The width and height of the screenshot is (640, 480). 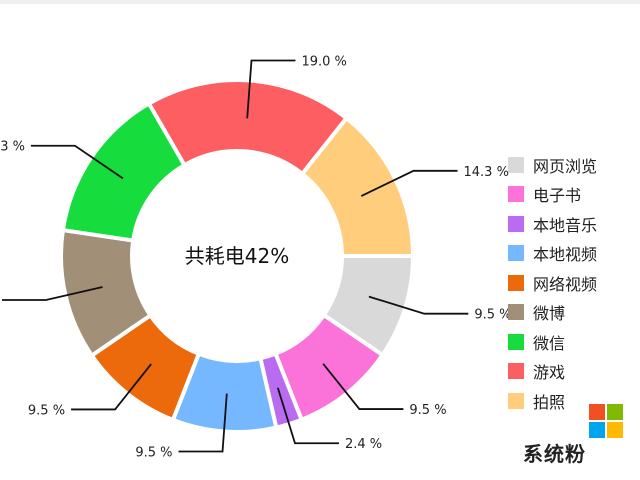 I want to click on value-label-8: 19.0 %, so click(x=323, y=62).